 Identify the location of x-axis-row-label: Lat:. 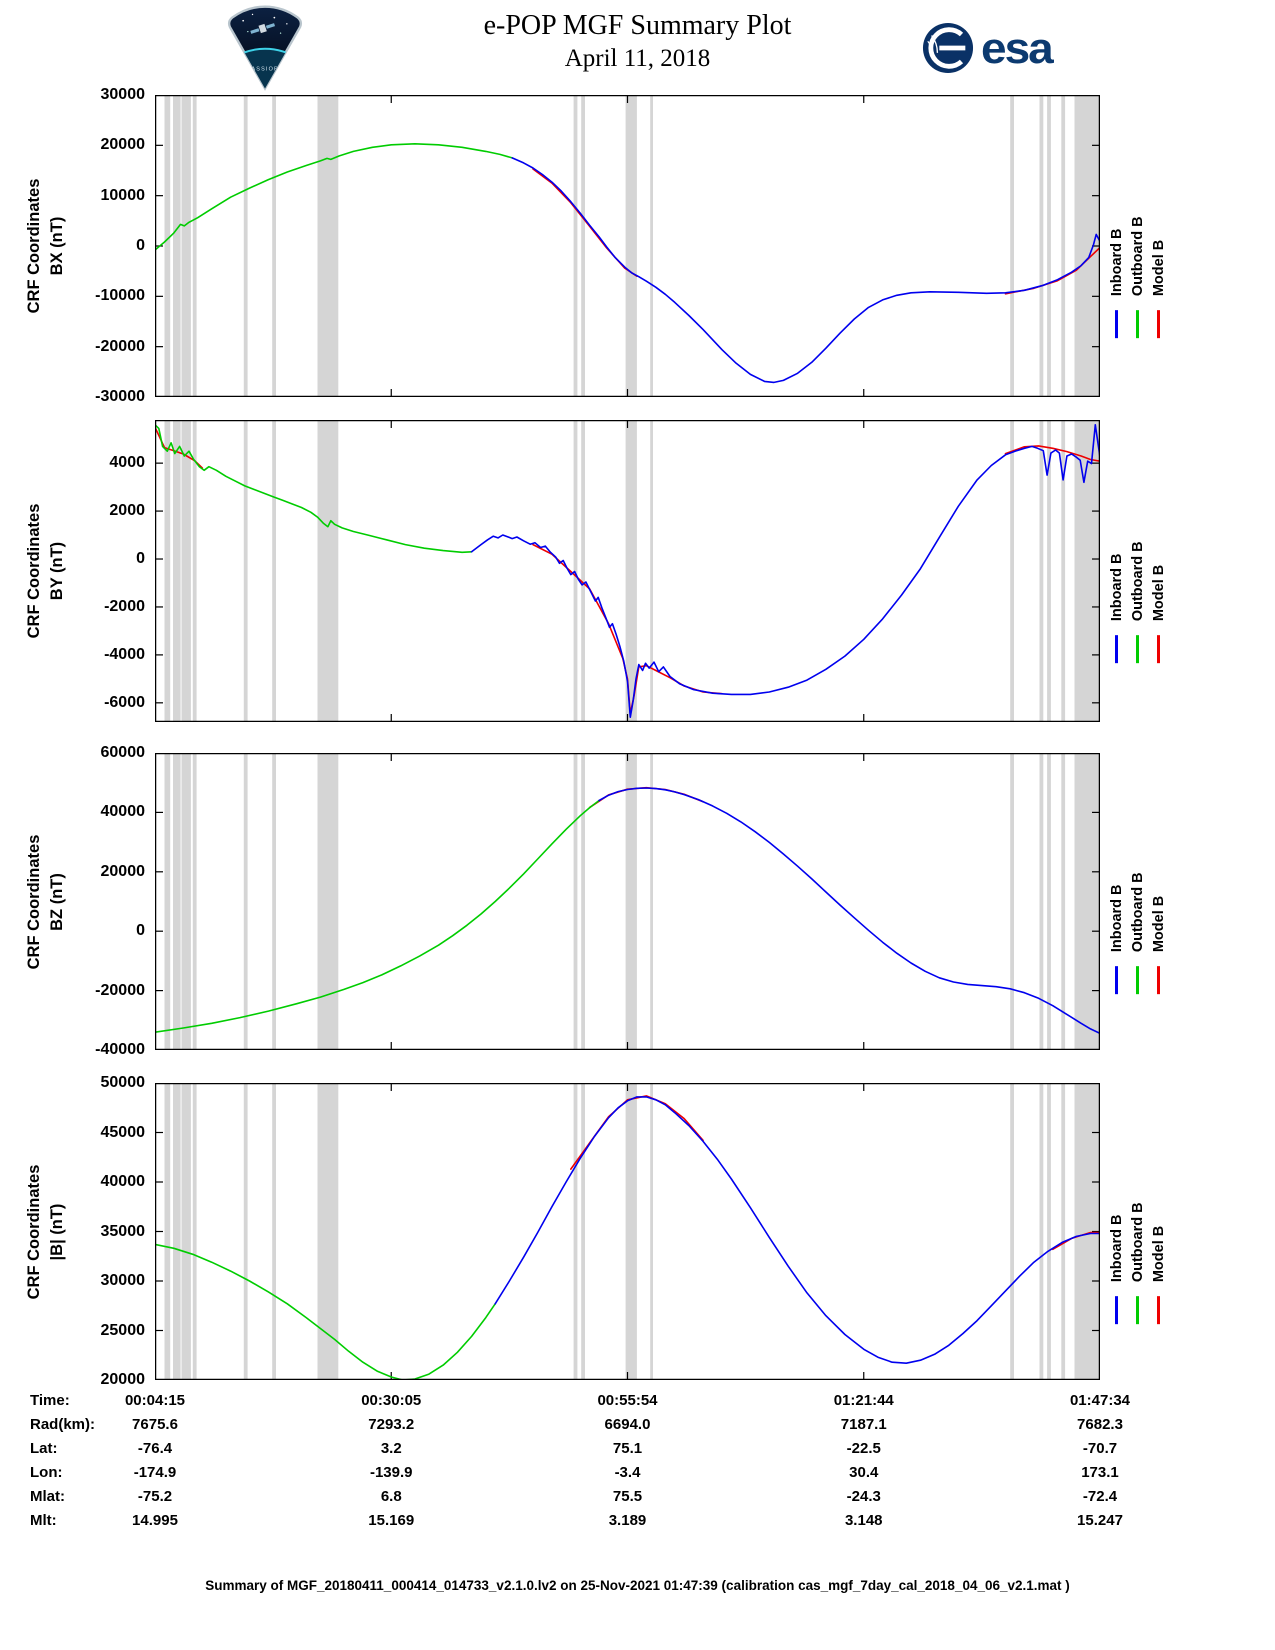
(44, 1448).